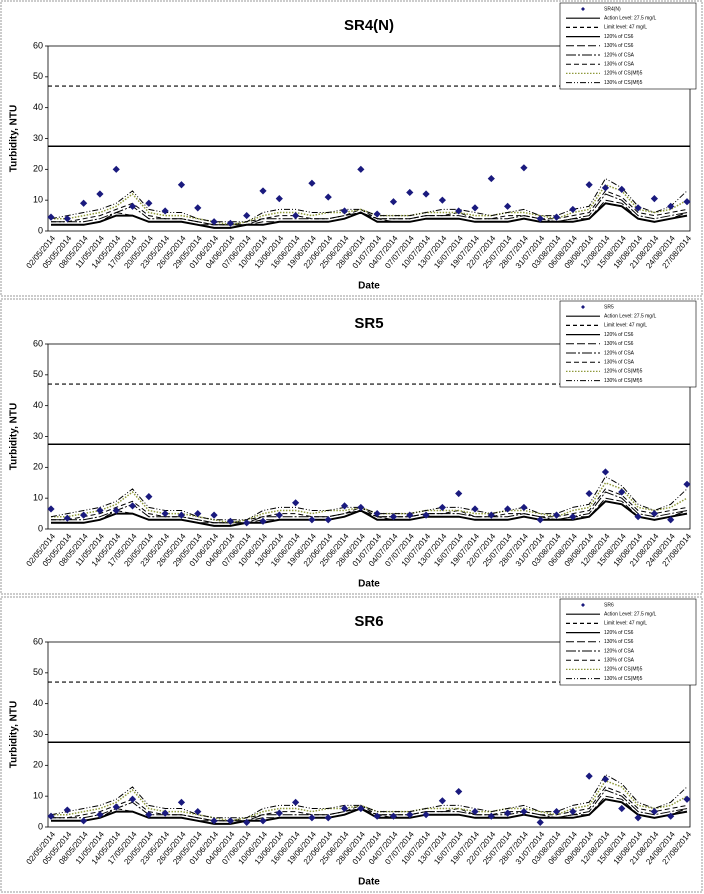 The width and height of the screenshot is (704, 894). What do you see at coordinates (583, 307) in the screenshot?
I see `legend-marker` at bounding box center [583, 307].